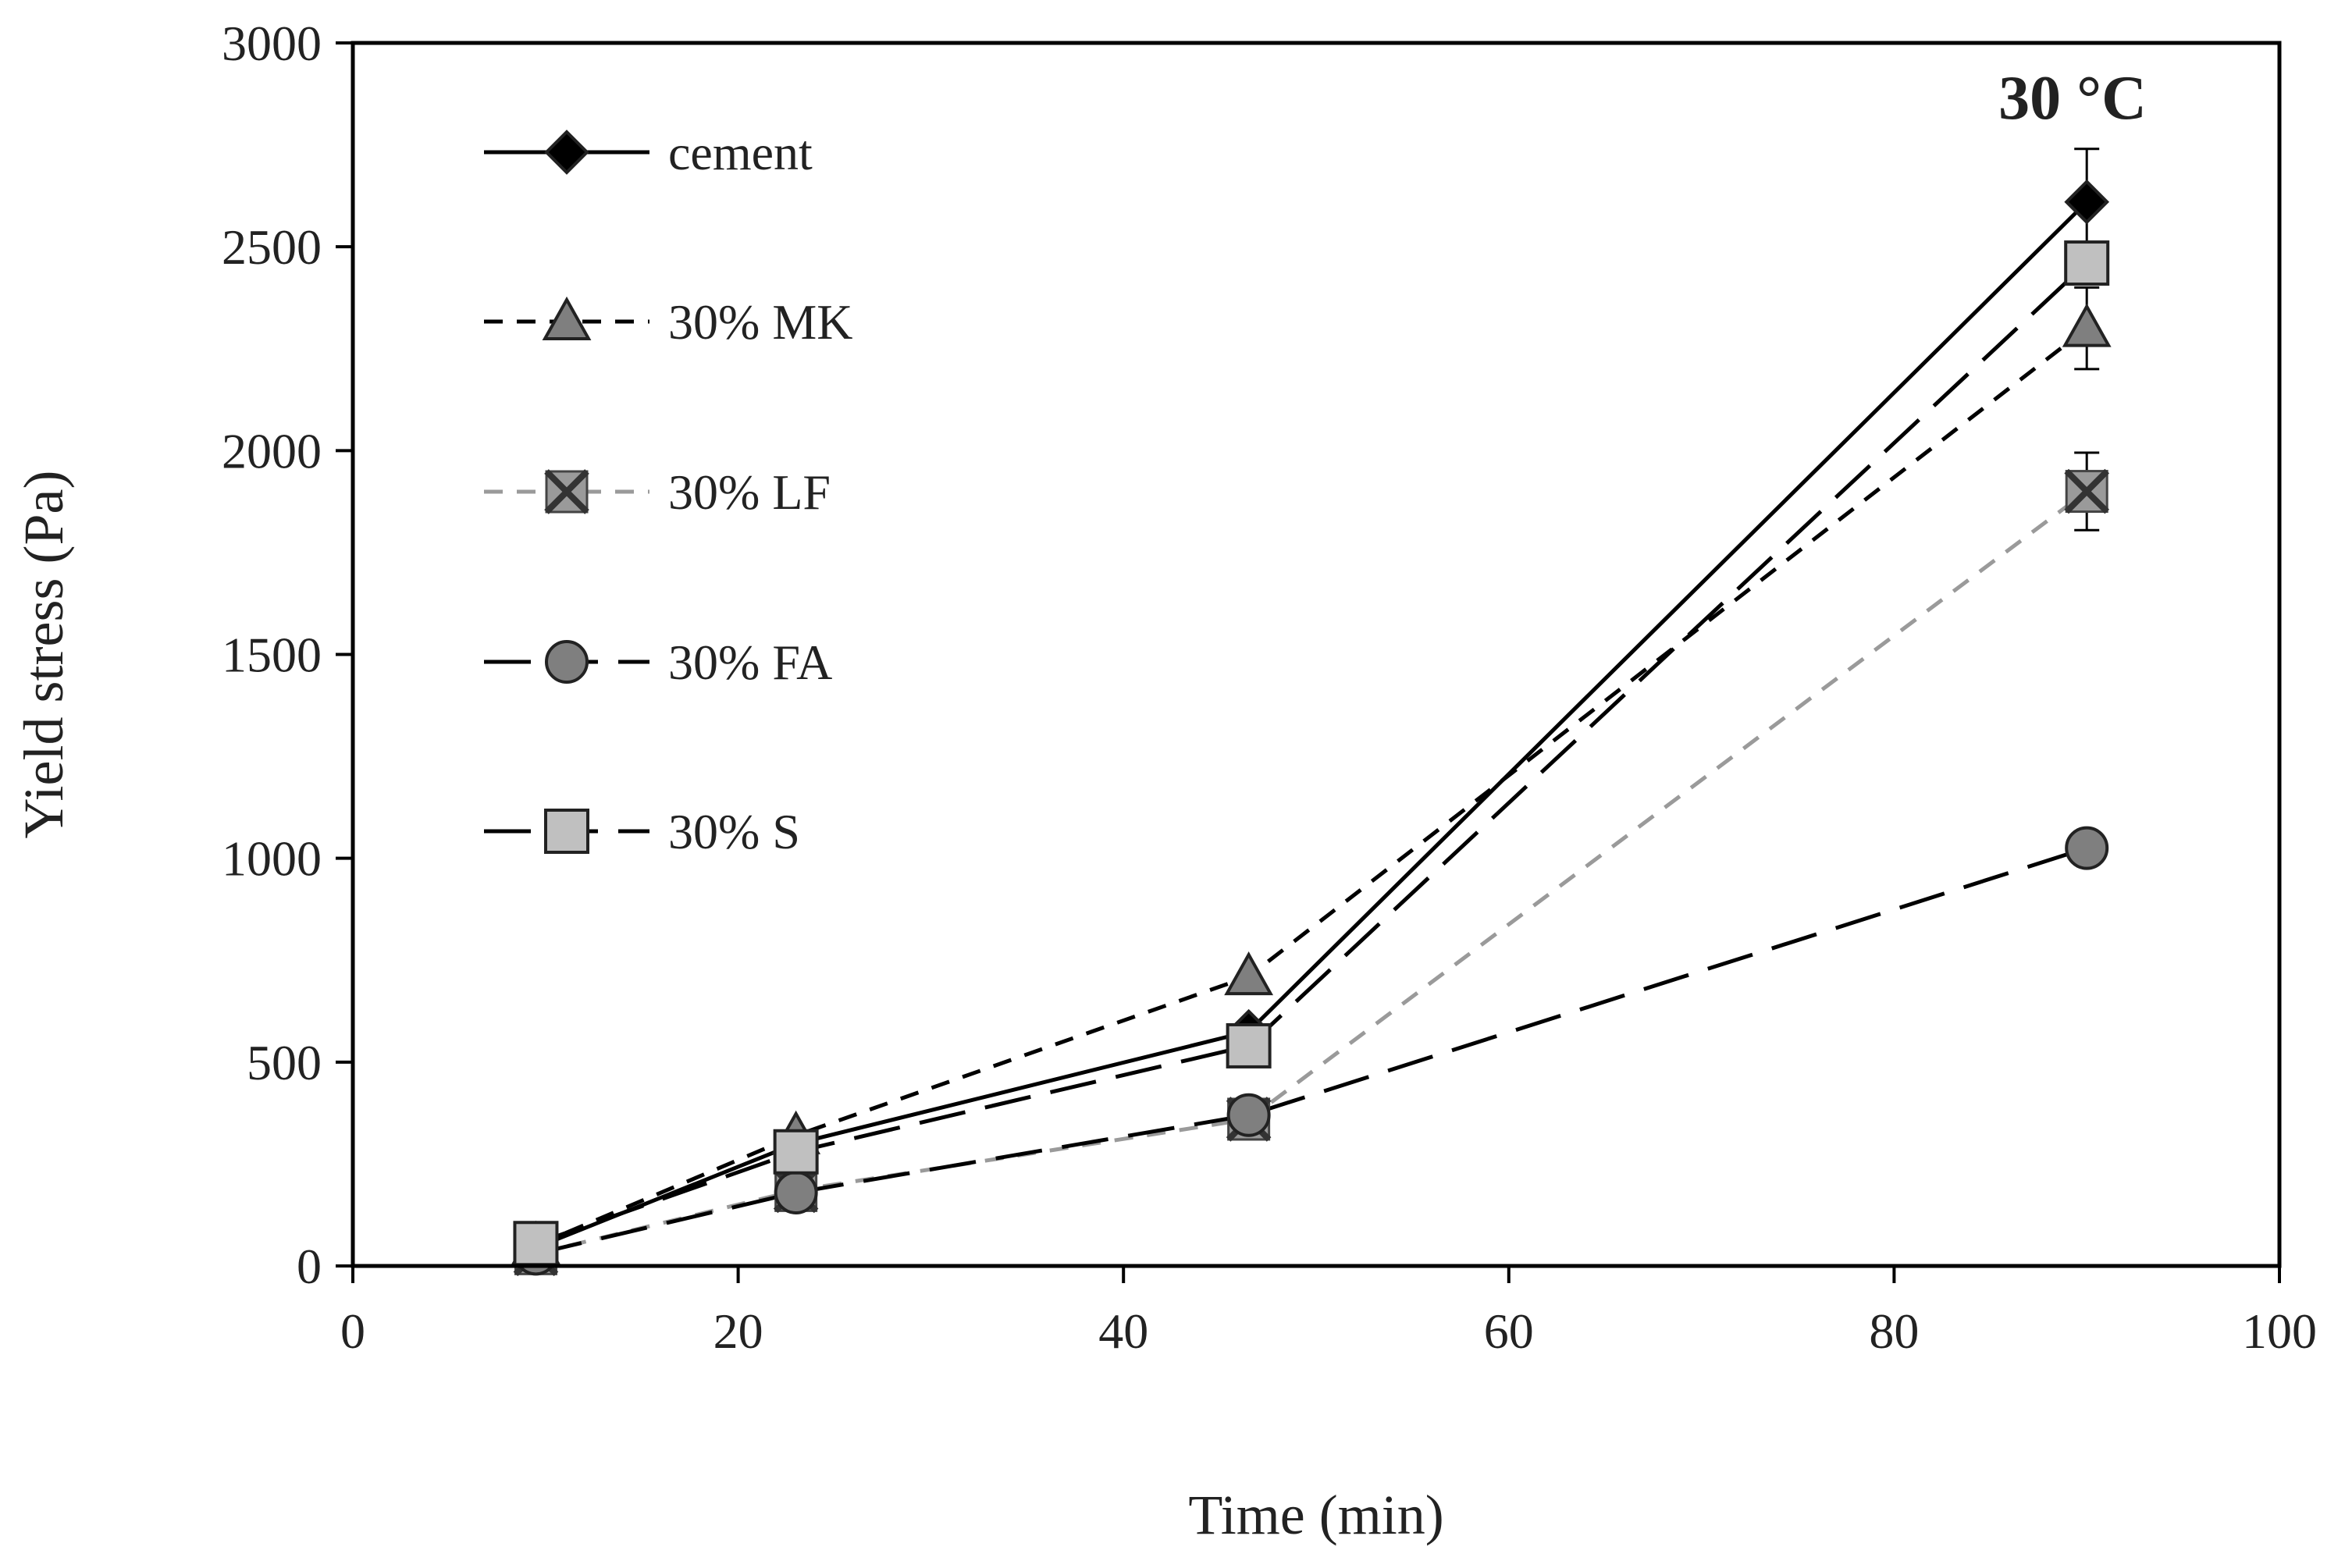  I want to click on x-axis-title: Time (min), so click(1315, 1515).